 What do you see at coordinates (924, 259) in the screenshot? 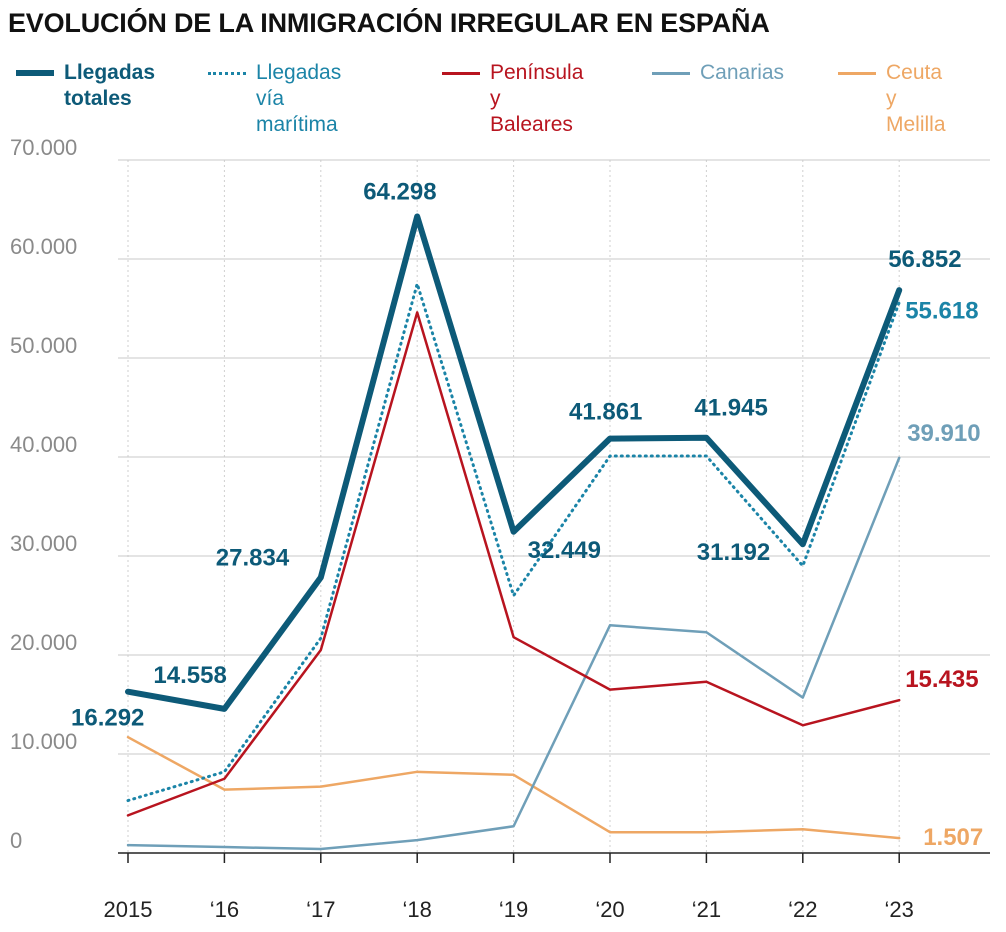
I see `data-label: 56.852` at bounding box center [924, 259].